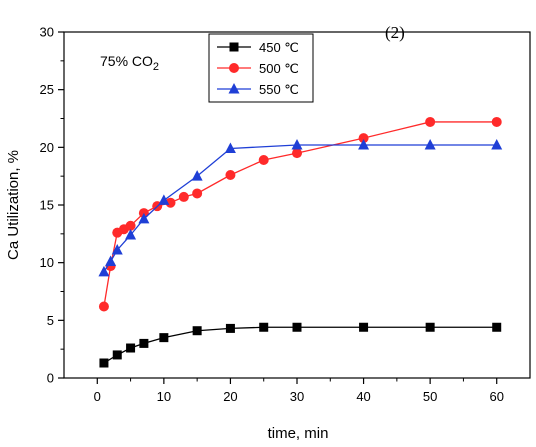  What do you see at coordinates (13, 205) in the screenshot?
I see `y-axis-title: Ca Utilization, %` at bounding box center [13, 205].